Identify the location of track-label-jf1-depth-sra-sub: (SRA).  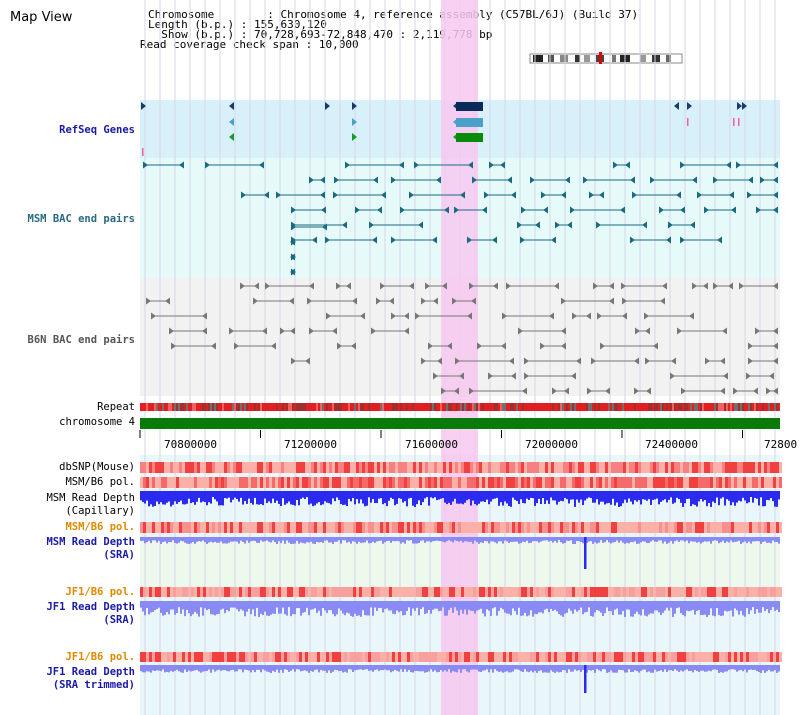
(119, 620).